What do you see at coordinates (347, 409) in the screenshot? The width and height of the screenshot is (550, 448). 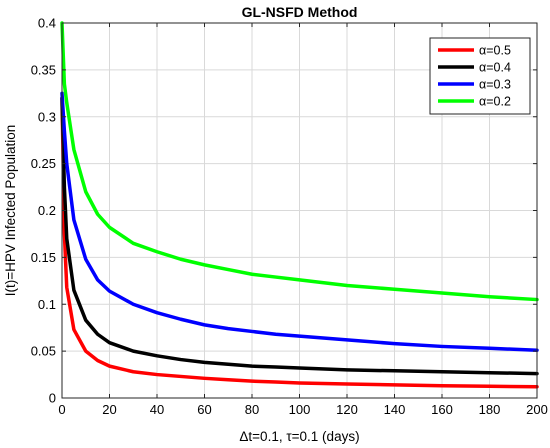 I see `x-tick-label: 120` at bounding box center [347, 409].